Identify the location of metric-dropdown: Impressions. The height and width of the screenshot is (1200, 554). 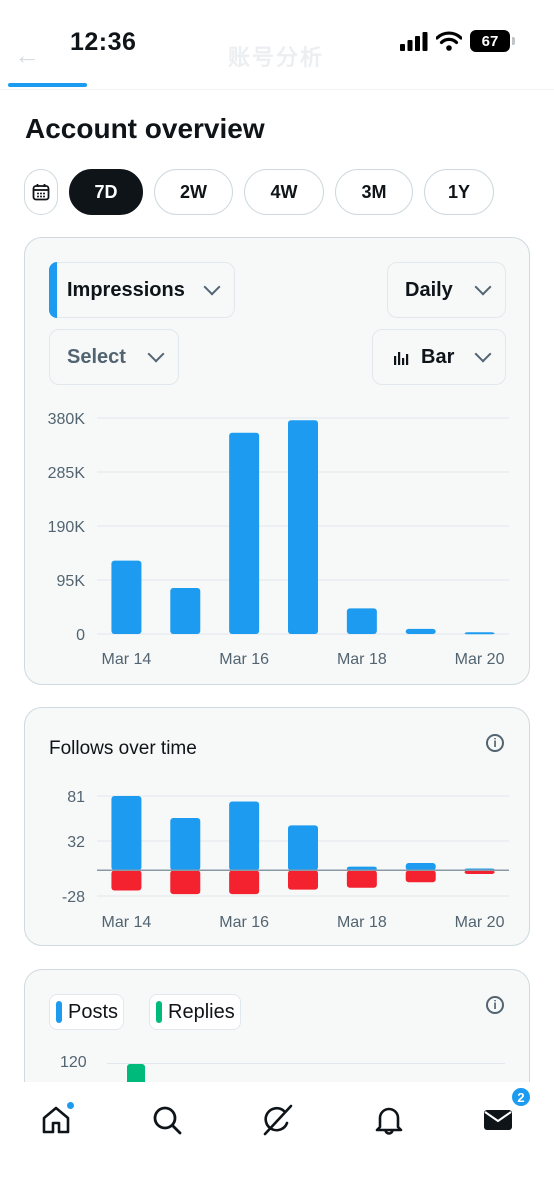
(142, 290).